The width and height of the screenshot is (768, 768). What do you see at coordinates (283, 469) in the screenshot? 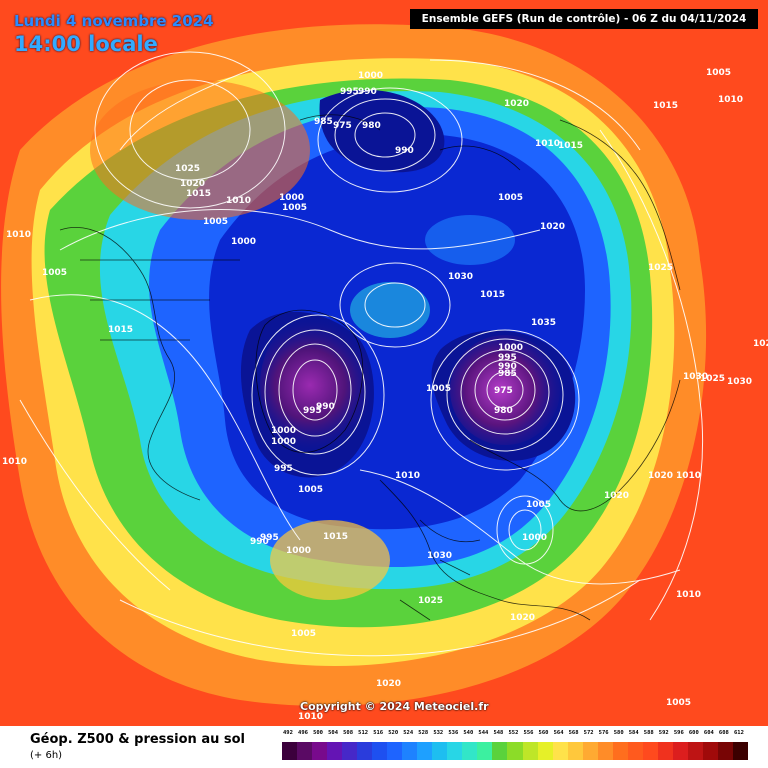
I see `pressure-label: 995` at bounding box center [283, 469].